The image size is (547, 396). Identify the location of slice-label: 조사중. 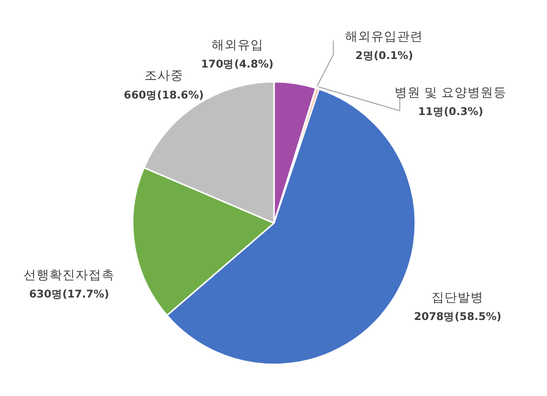
(164, 75).